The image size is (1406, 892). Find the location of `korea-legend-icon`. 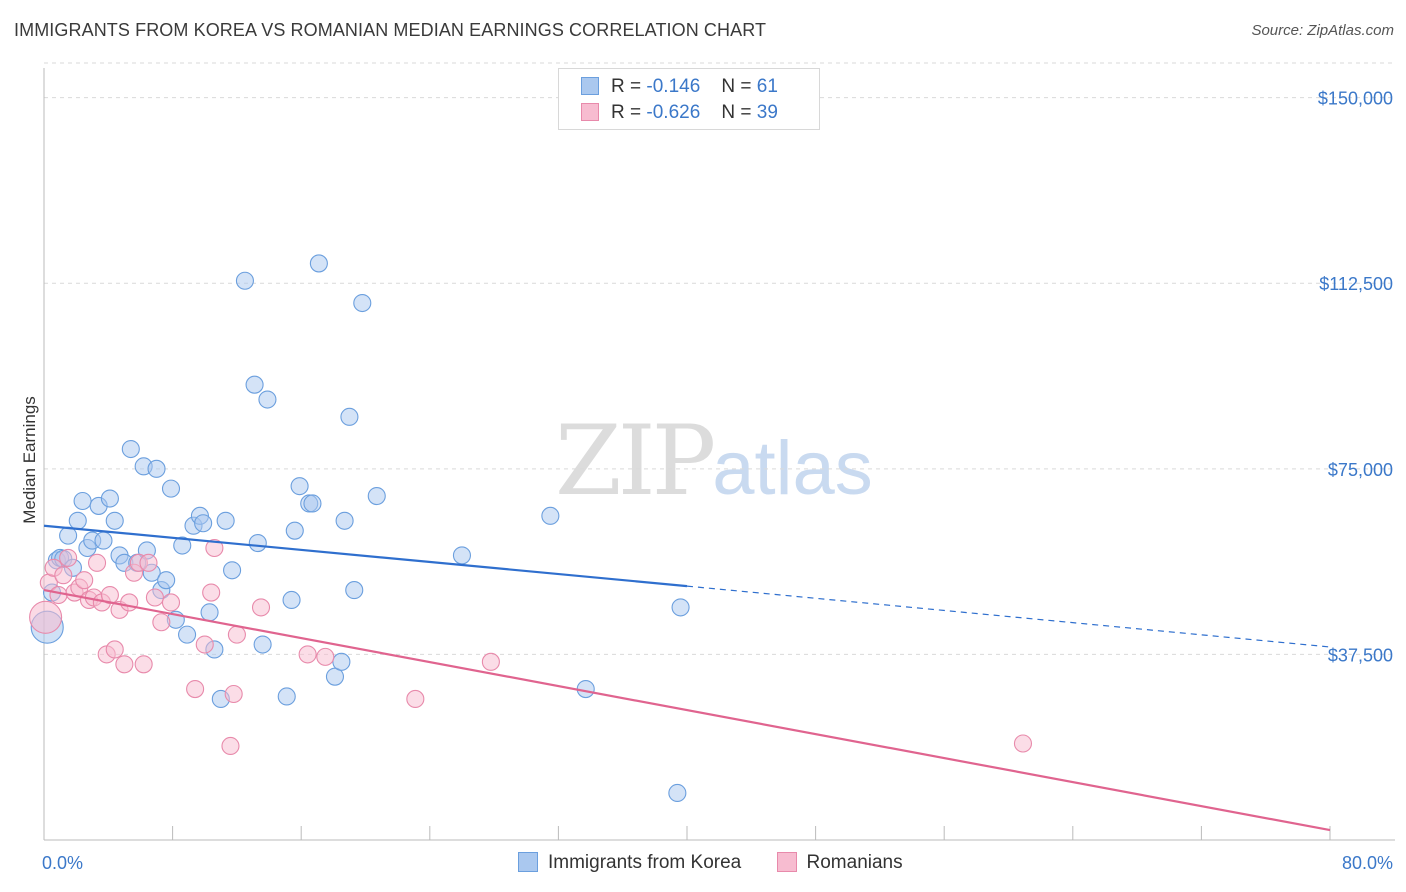

korea-legend-icon is located at coordinates (528, 862).